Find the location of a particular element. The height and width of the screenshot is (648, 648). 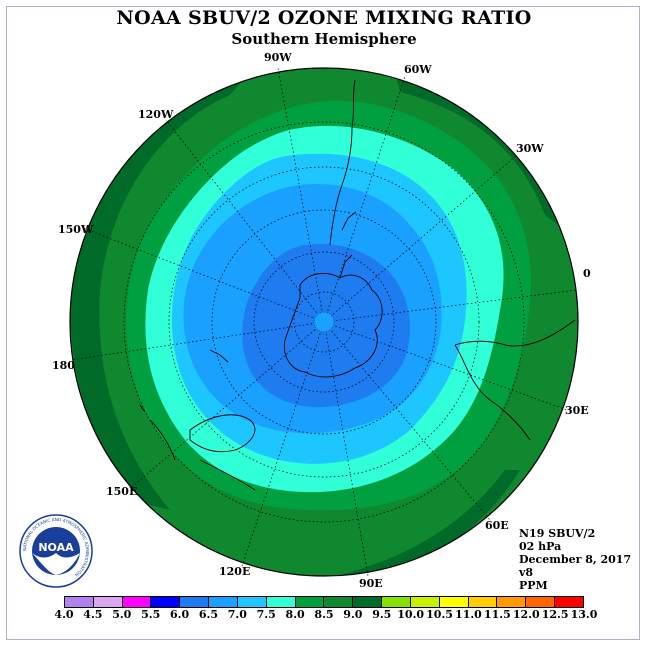

pressure-label: 02 hPa is located at coordinates (540, 546).